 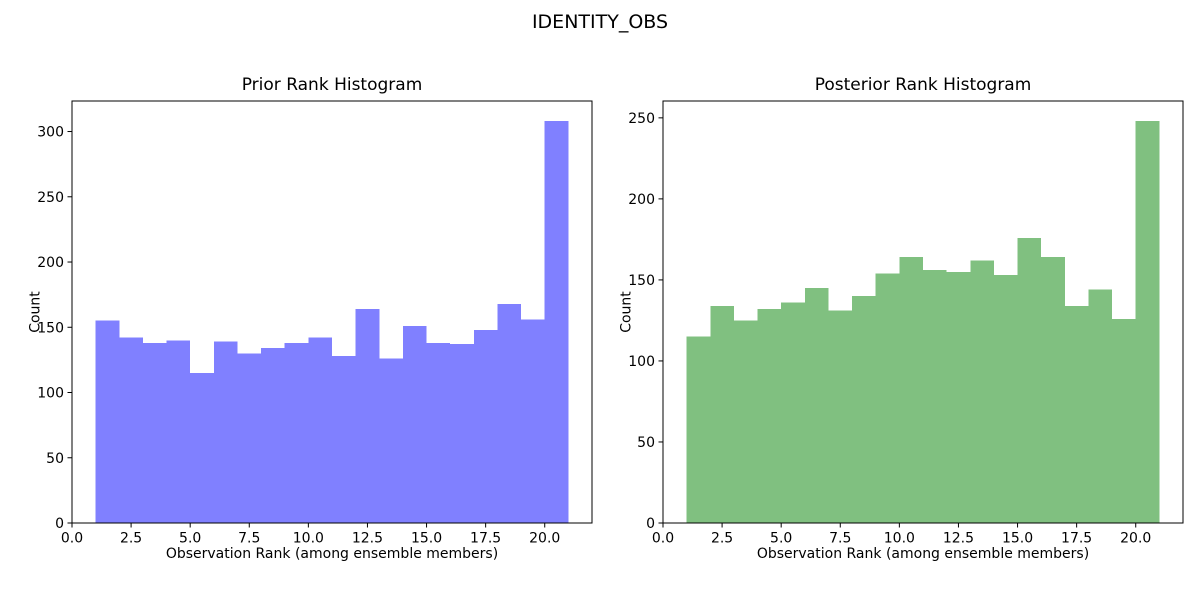 I want to click on figure-title: IDENTITY_OBS, so click(x=600, y=22).